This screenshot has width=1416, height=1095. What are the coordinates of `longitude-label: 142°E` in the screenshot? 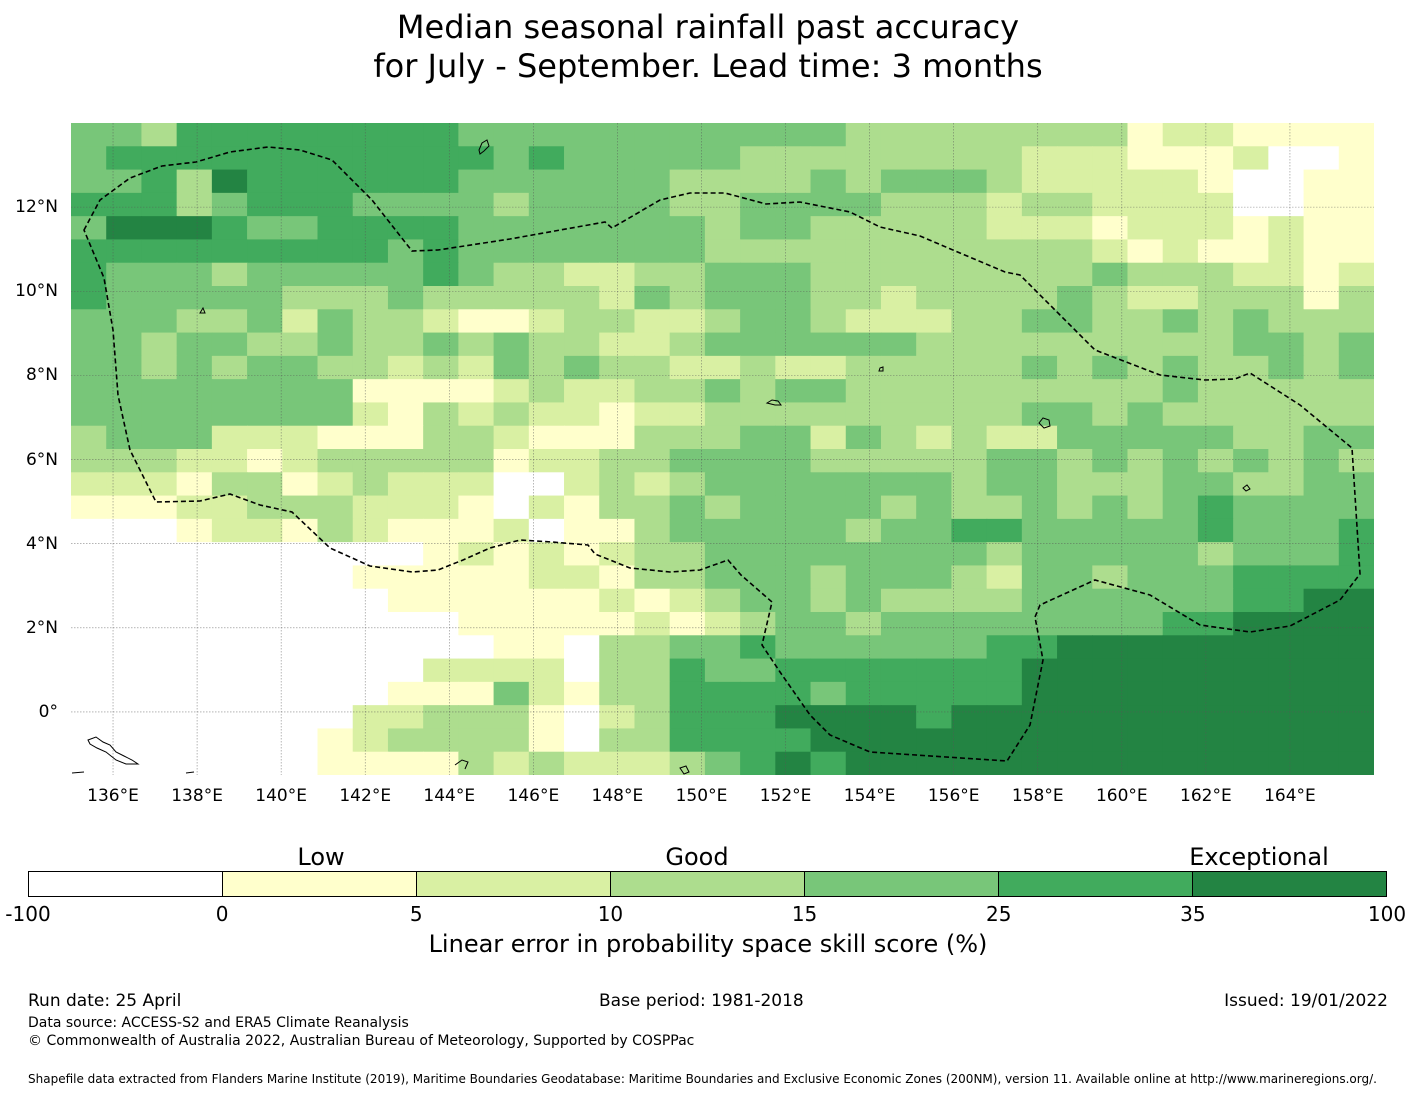 It's located at (365, 796).